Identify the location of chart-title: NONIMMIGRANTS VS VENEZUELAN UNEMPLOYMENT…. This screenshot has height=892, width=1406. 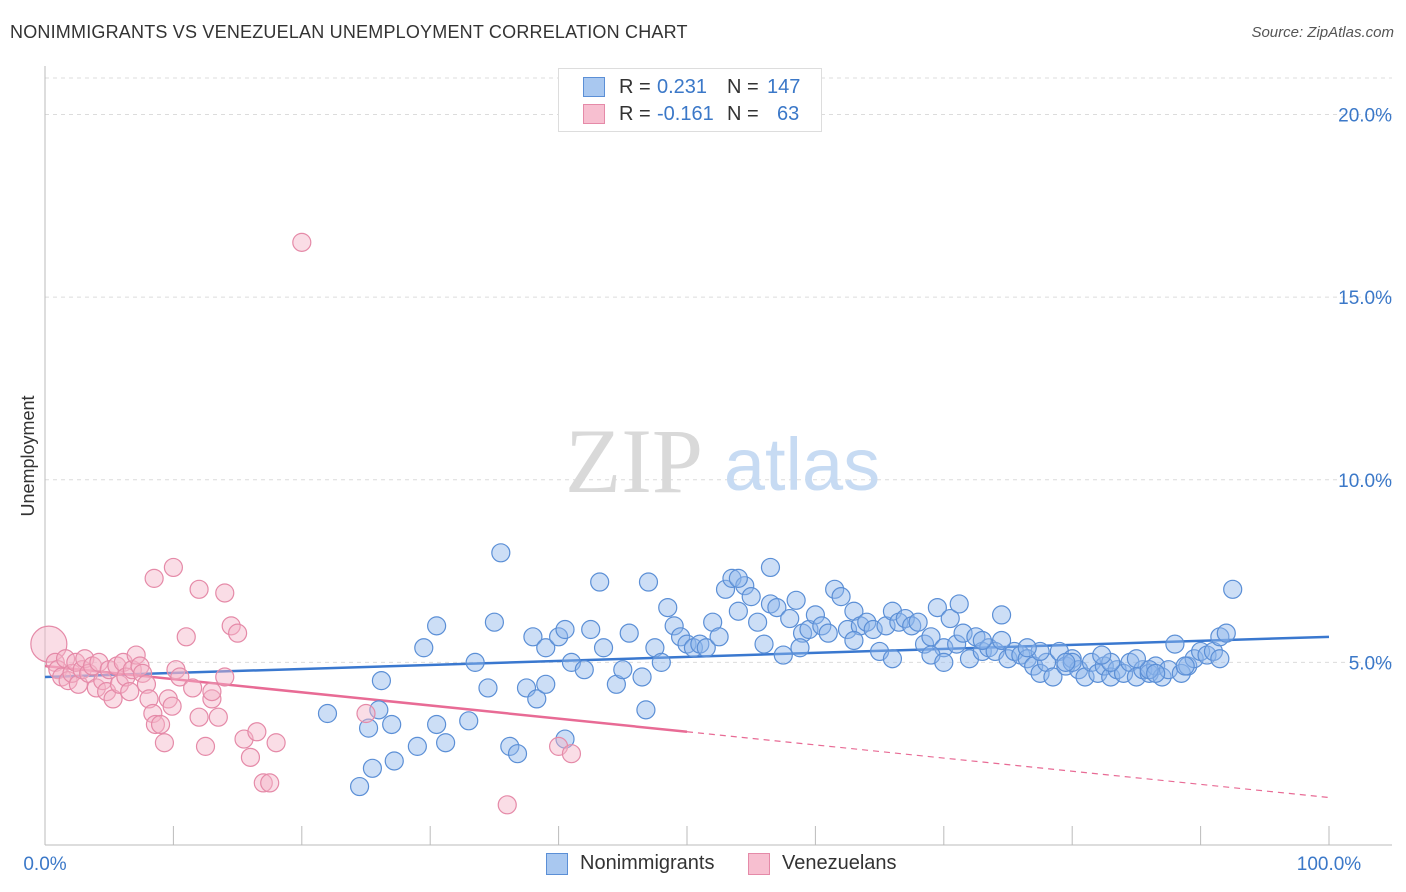
(349, 32).